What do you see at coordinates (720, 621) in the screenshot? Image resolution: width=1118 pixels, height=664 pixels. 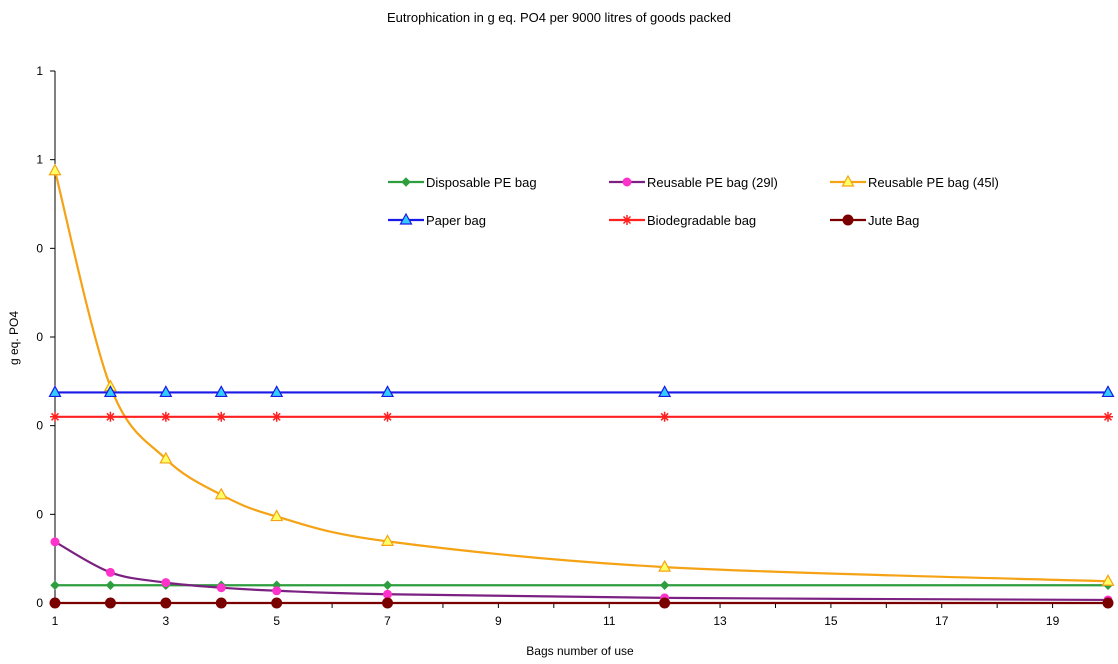 I see `x-tick-label: 13` at bounding box center [720, 621].